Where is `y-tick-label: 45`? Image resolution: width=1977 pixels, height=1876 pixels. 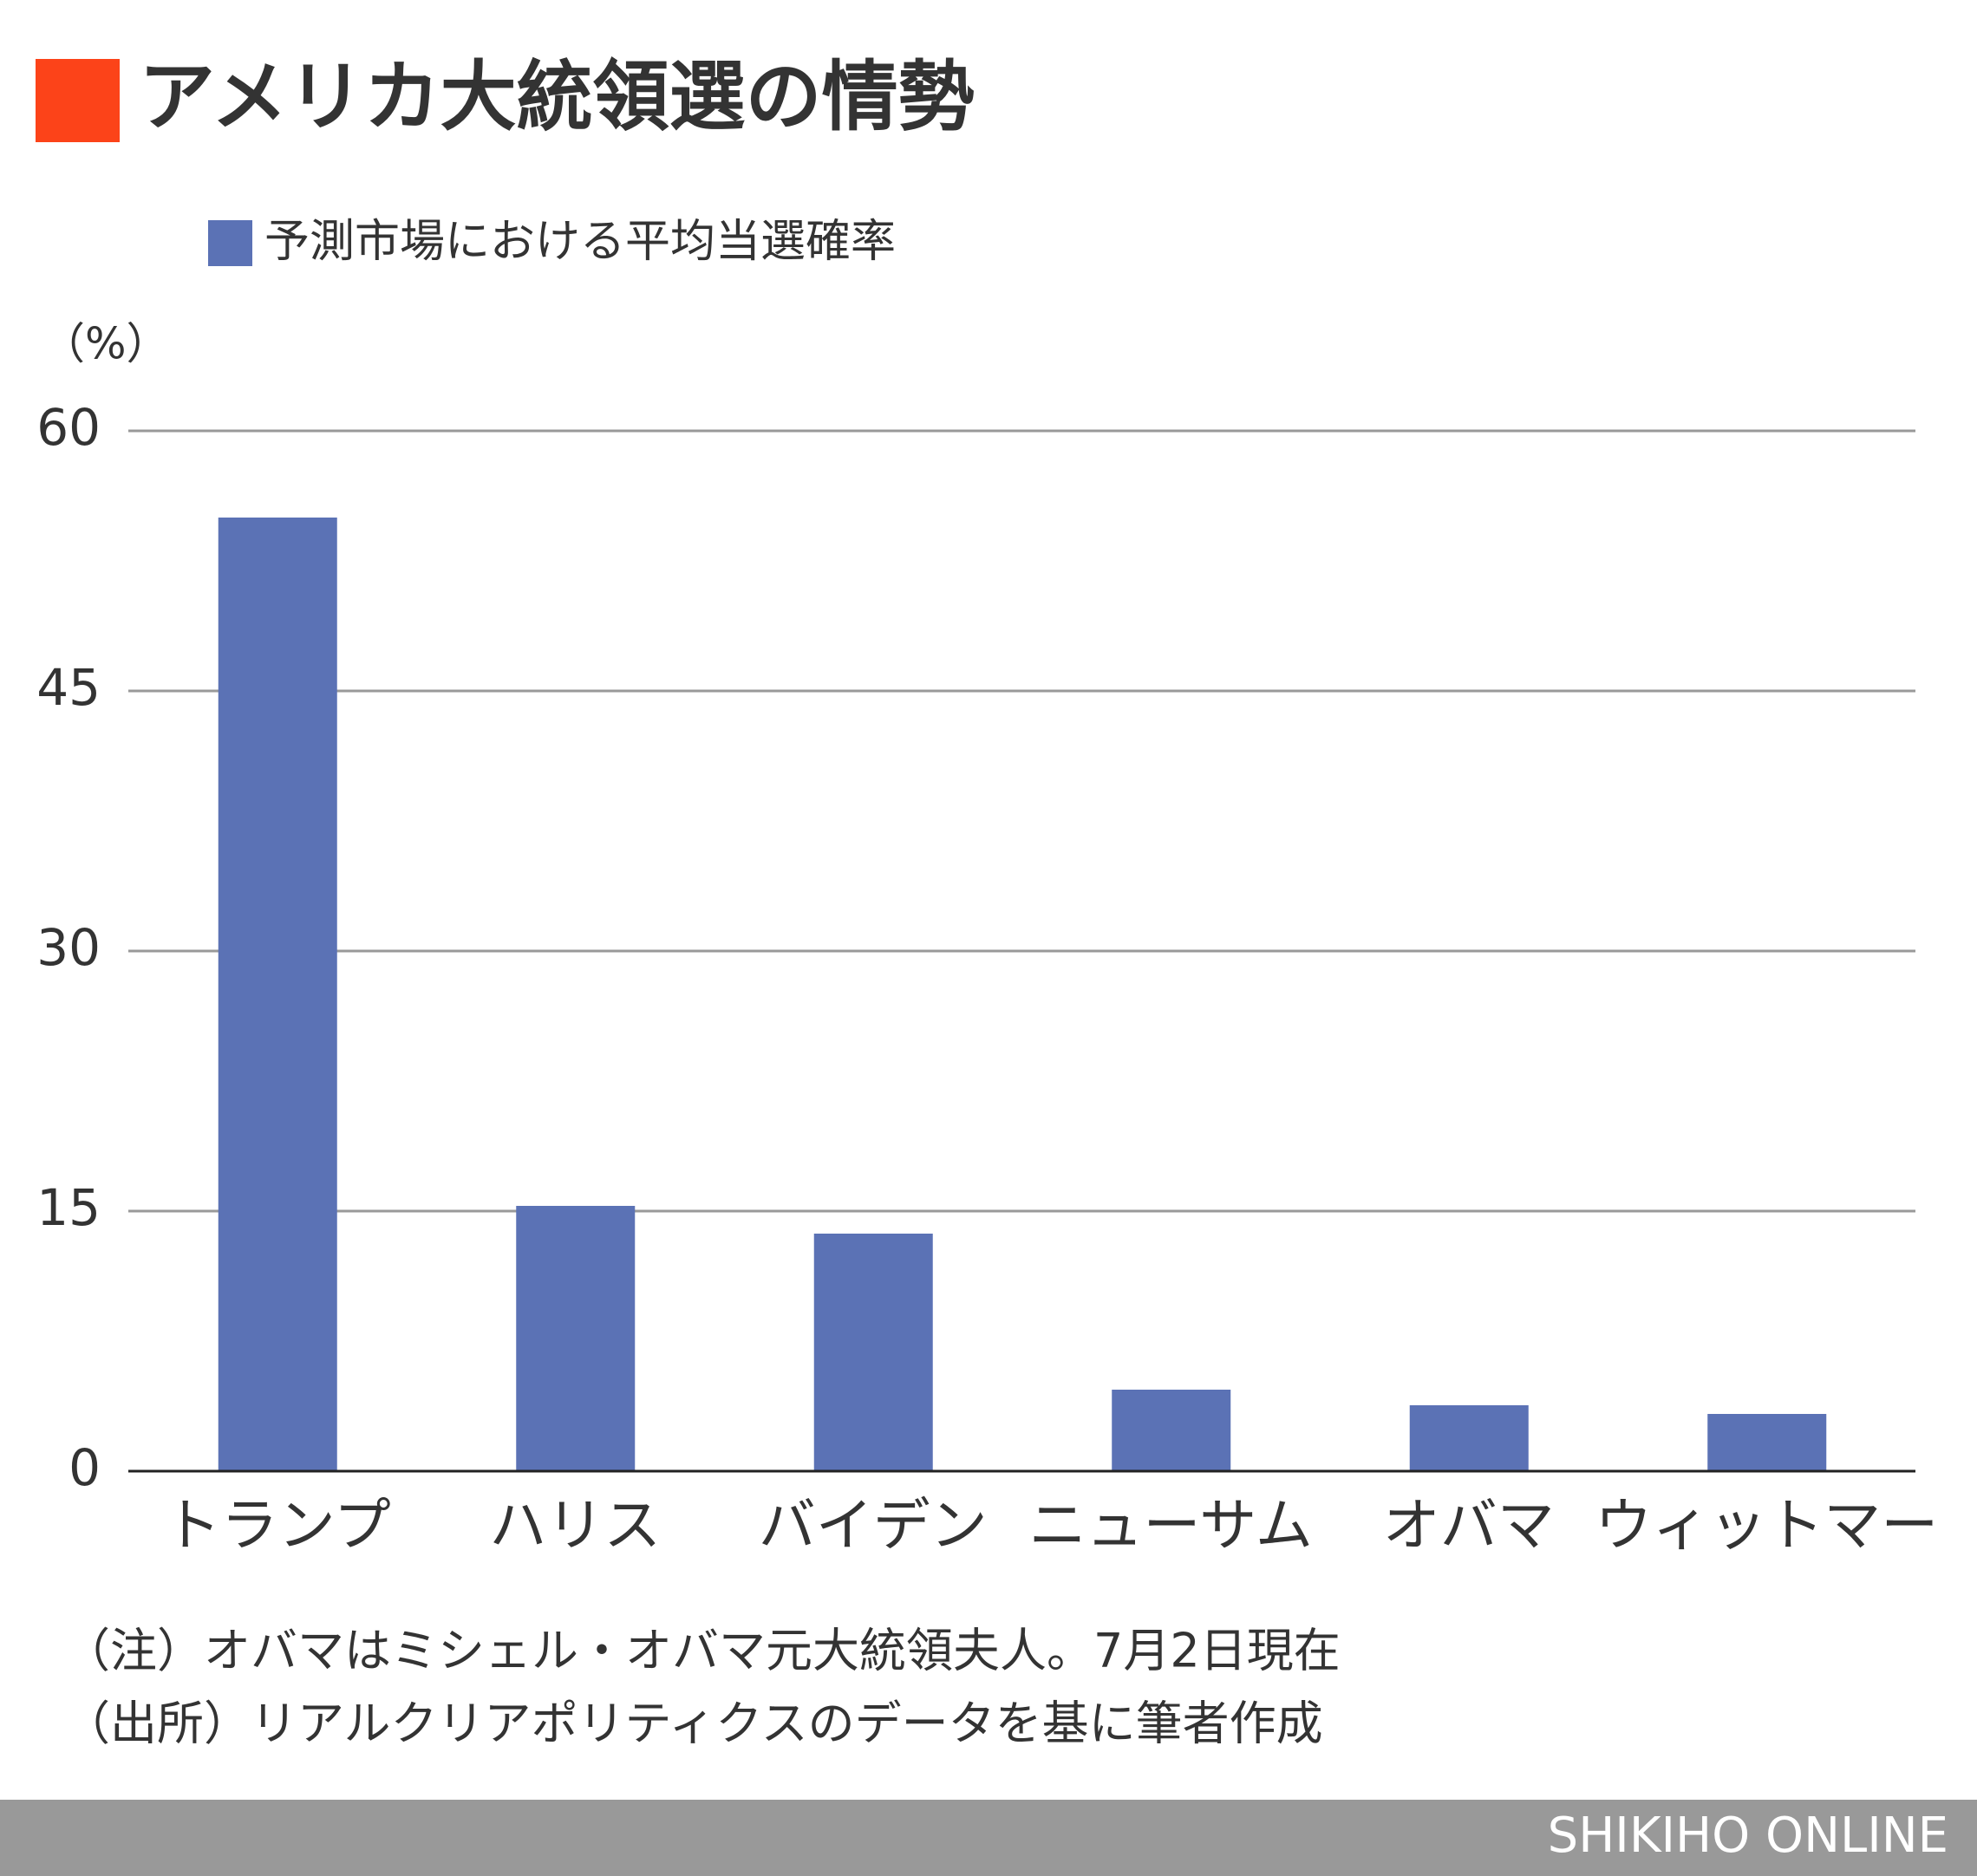 y-tick-label: 45 is located at coordinates (68, 687).